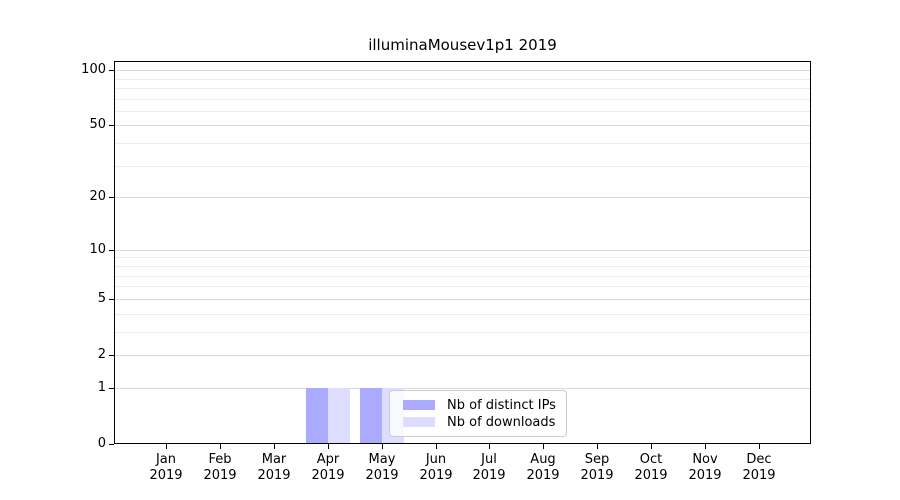 This screenshot has width=900, height=500. What do you see at coordinates (274, 467) in the screenshot?
I see `x-tick-label: Mar 2019` at bounding box center [274, 467].